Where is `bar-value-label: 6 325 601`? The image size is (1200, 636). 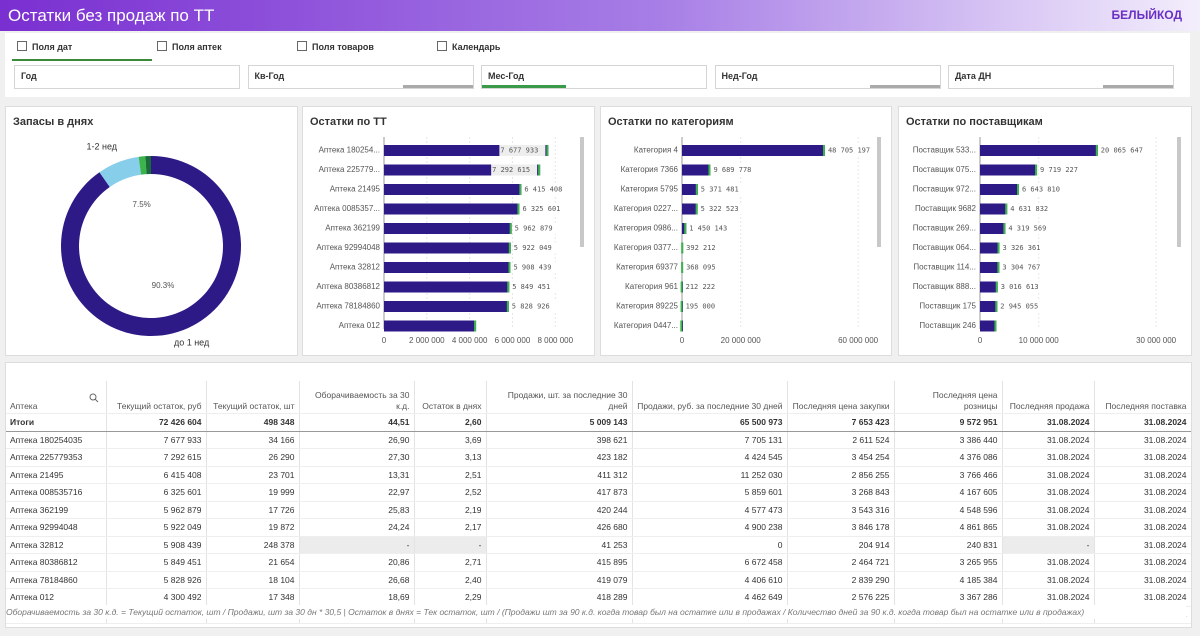
bar-value-label: 6 325 601 is located at coordinates (541, 209).